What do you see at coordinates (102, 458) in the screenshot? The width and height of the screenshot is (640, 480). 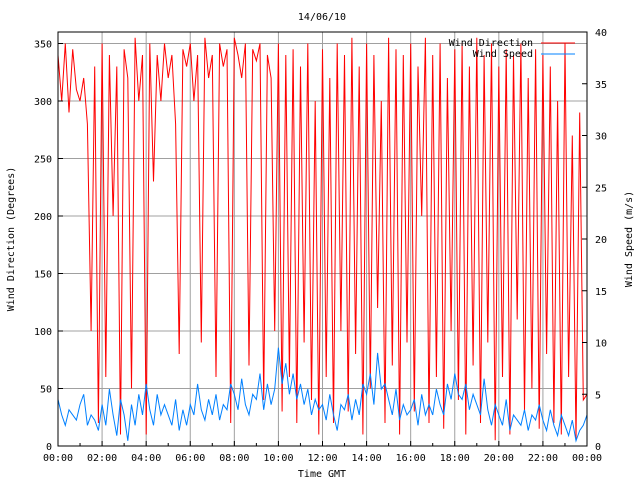 I see `x-tick-label: 02:00` at bounding box center [102, 458].